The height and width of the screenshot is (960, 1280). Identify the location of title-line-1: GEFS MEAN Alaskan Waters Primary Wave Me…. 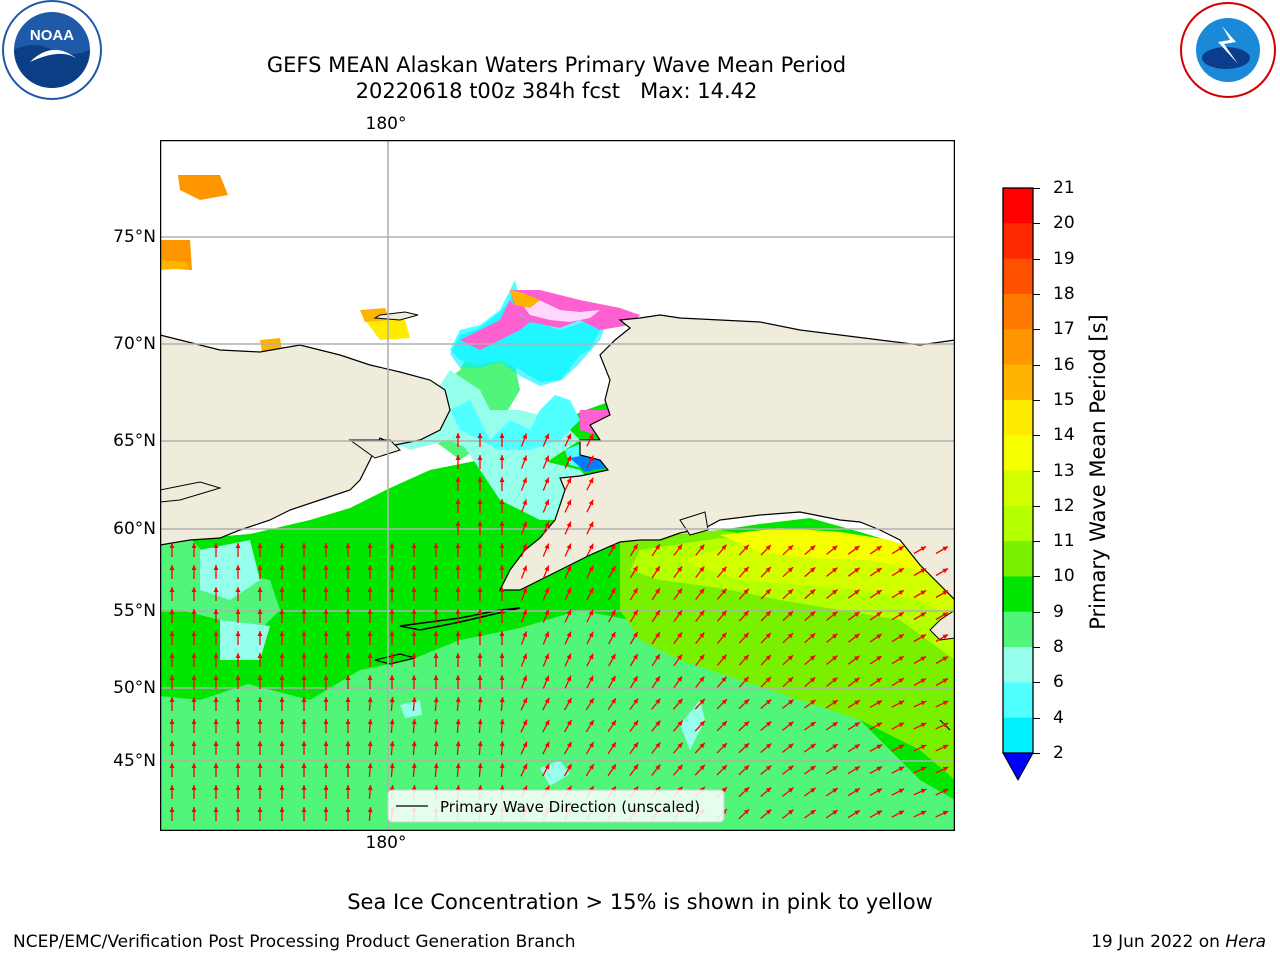
(556, 65).